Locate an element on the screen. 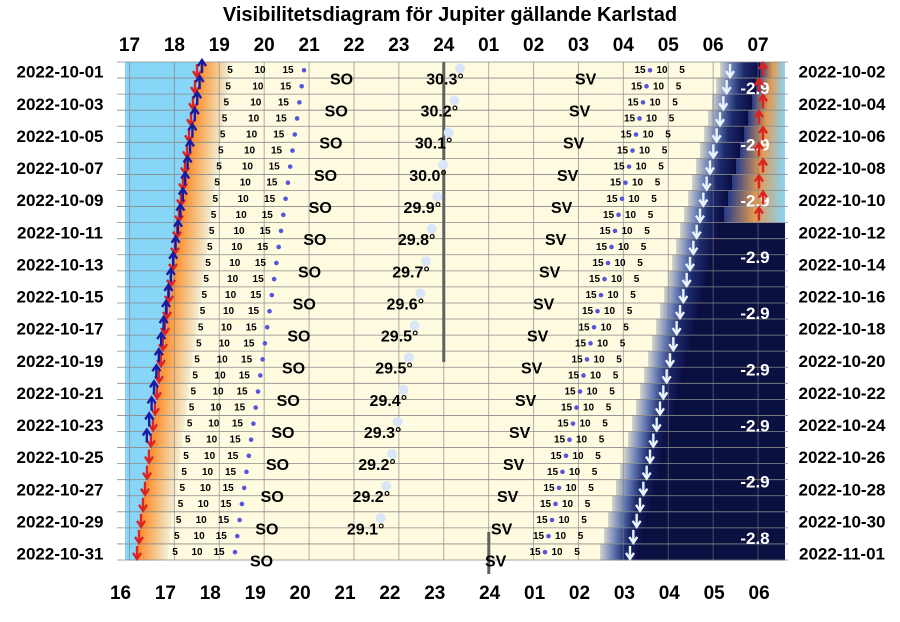 The width and height of the screenshot is (900, 622). left-date-label: 2022-10-15 is located at coordinates (60, 297).